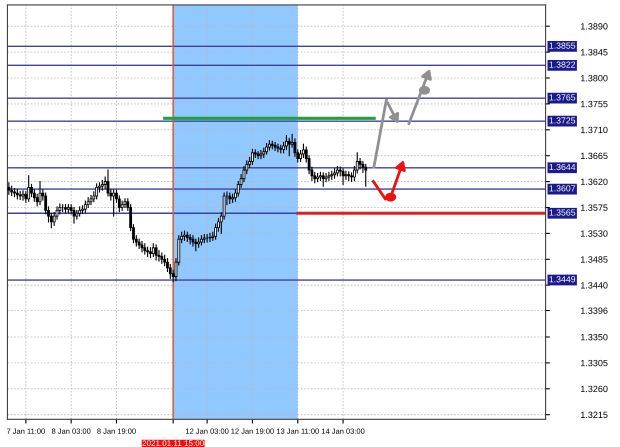 The width and height of the screenshot is (620, 447). What do you see at coordinates (562, 188) in the screenshot?
I see `ref-line-label: 1.3607` at bounding box center [562, 188].